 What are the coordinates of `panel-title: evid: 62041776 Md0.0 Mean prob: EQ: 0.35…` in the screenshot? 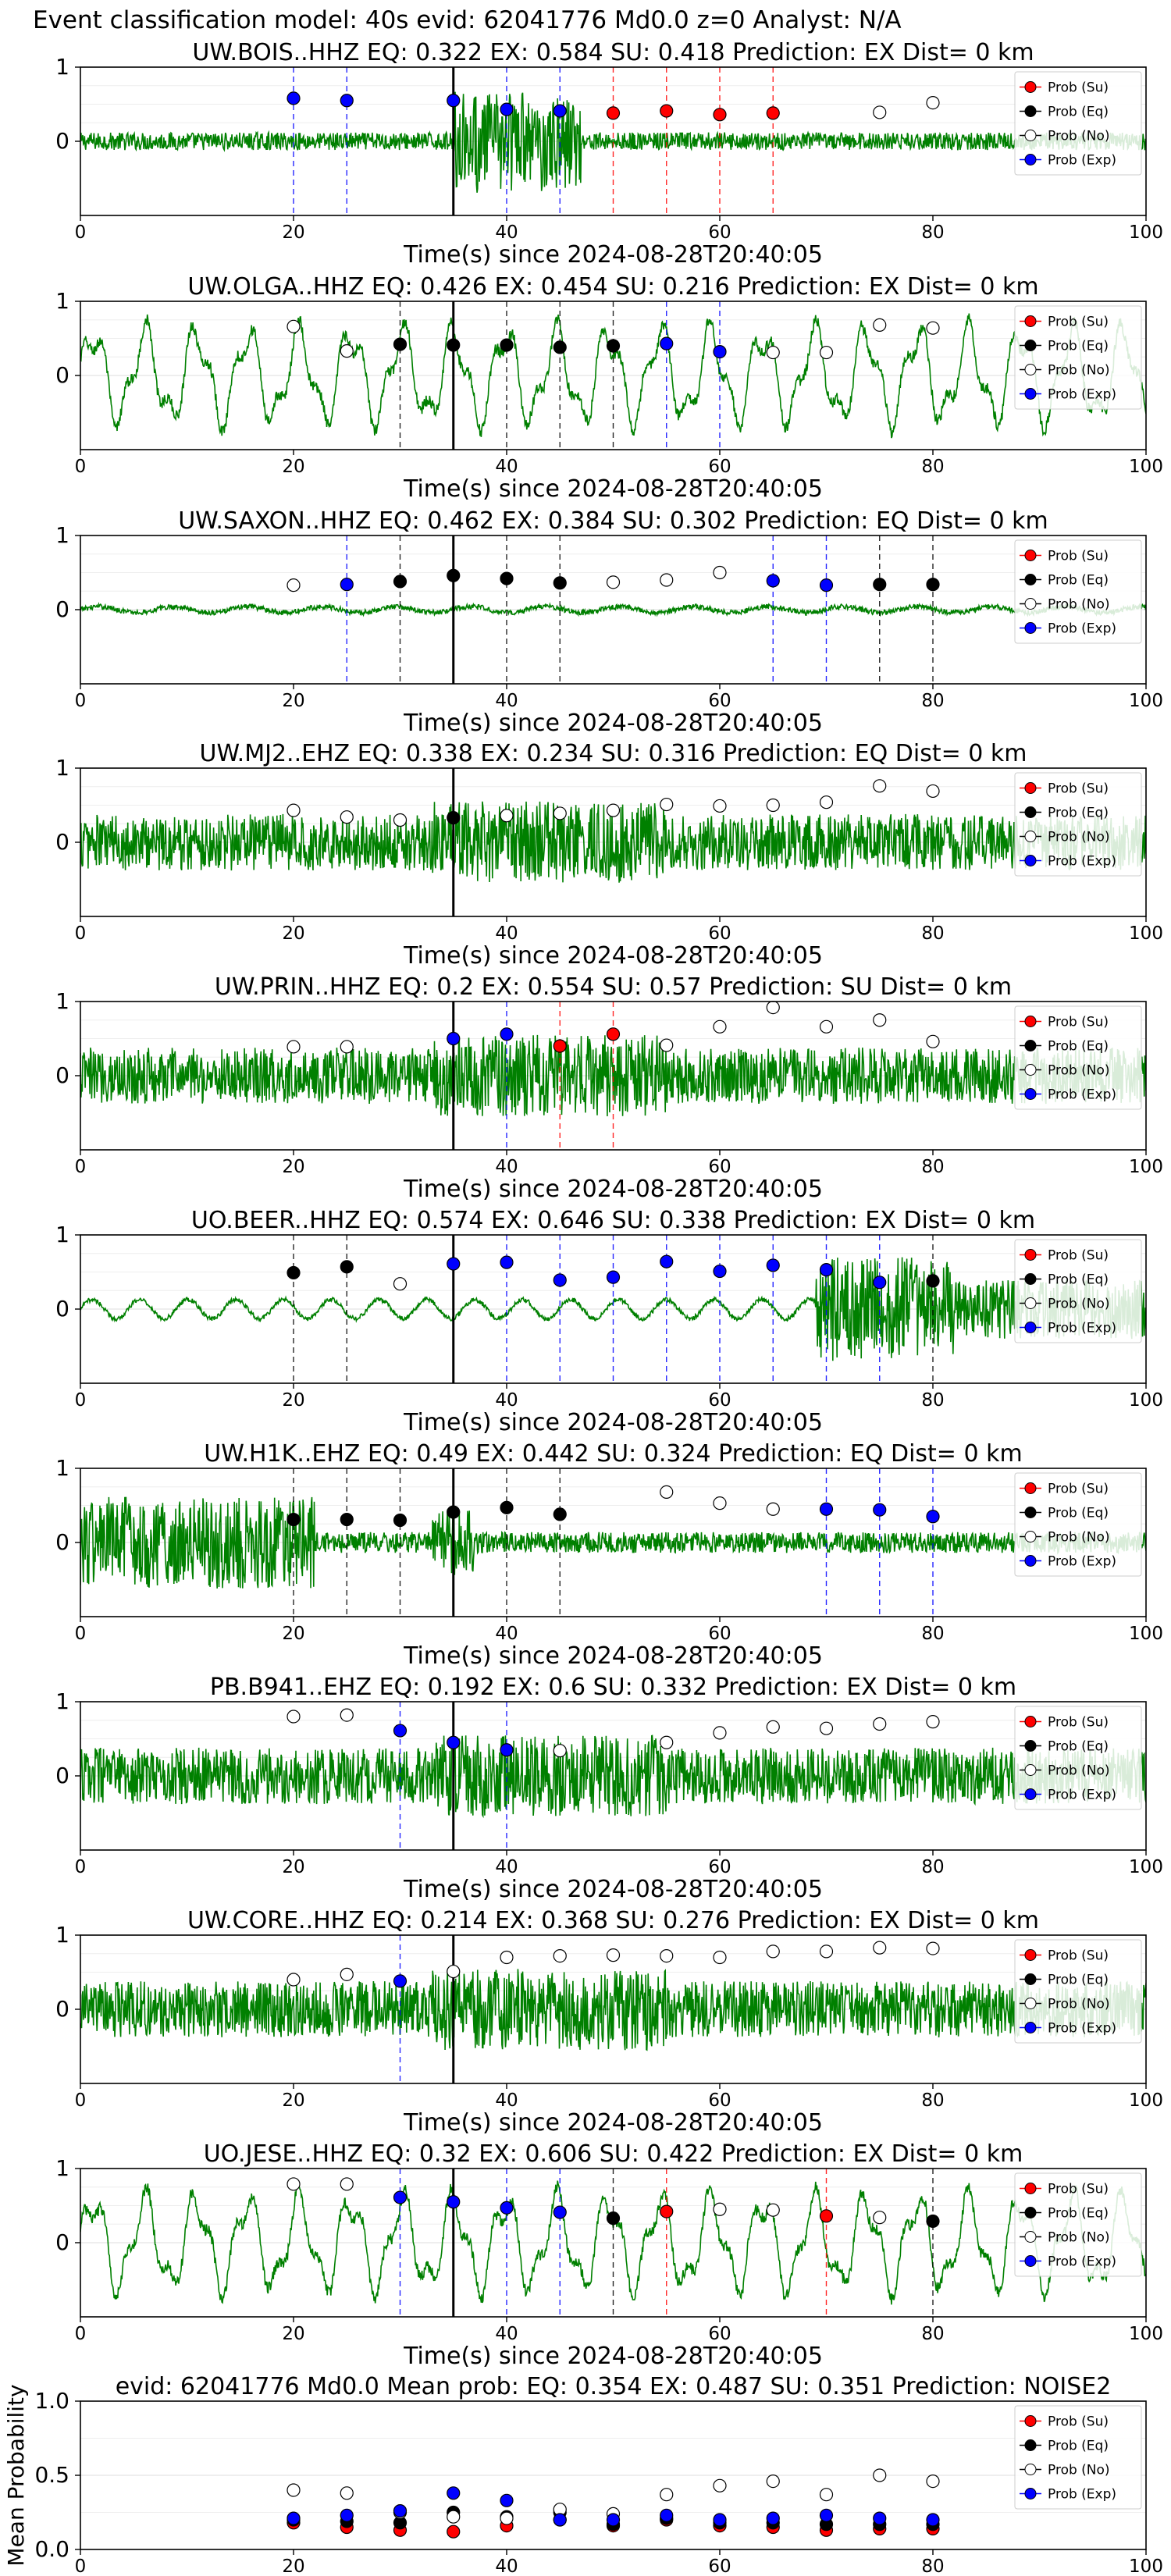 It's located at (614, 2386).